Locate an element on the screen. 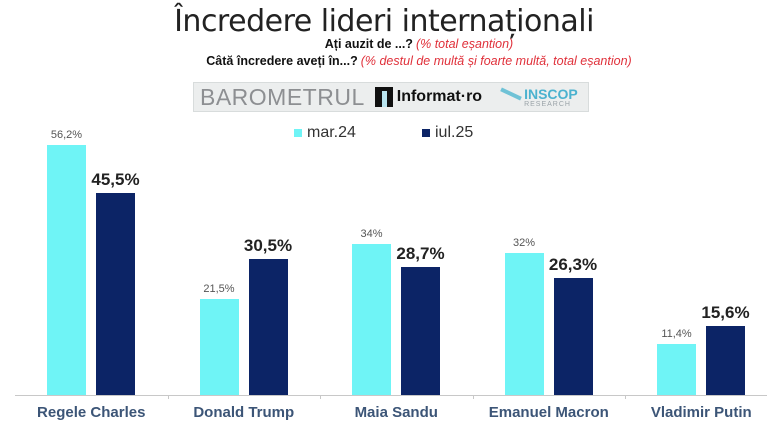 The image size is (768, 428). data-label-vladimir-putin-iul.25: 15,6% is located at coordinates (725, 312).